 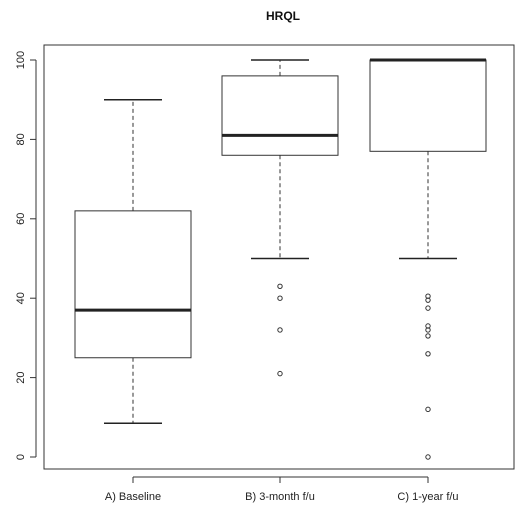 I want to click on y-axis: 0 20 40 60 80 100, so click(x=26, y=255).